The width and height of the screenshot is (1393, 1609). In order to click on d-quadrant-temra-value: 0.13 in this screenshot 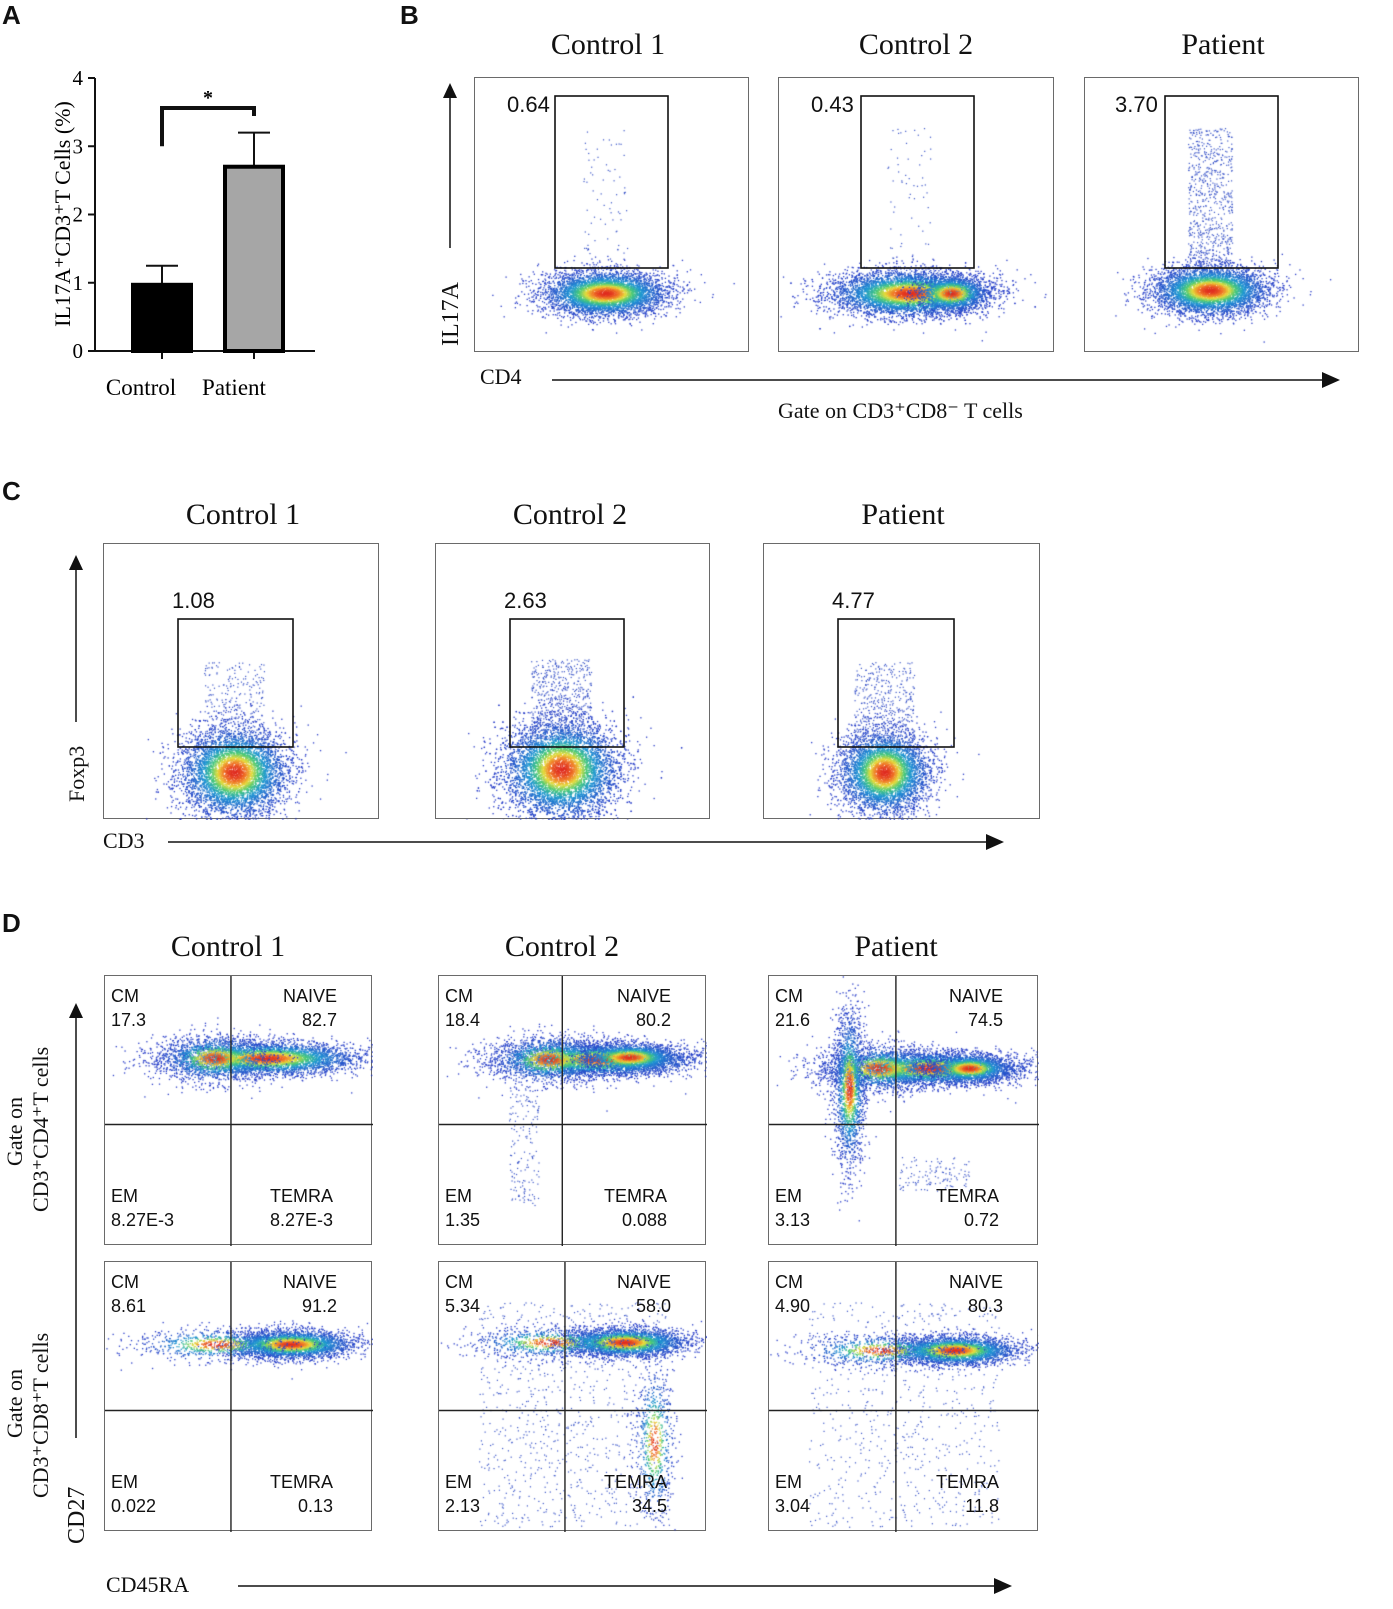, I will do `click(315, 1506)`.